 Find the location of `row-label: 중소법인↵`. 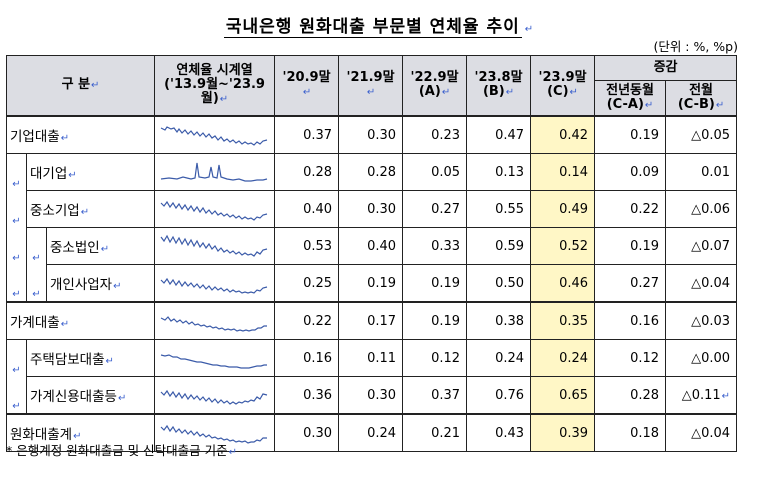

row-label: 중소법인↵ is located at coordinates (100, 246).